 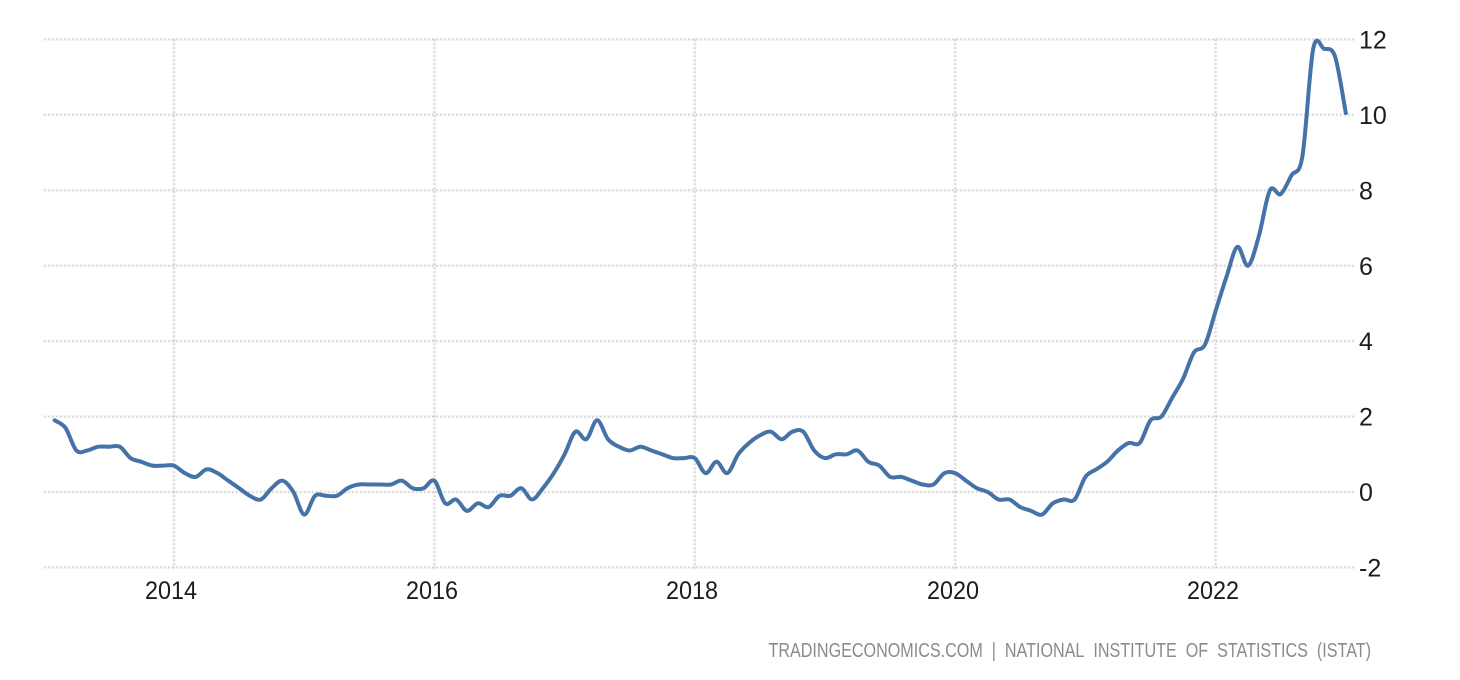 I want to click on svg-text: 2022, so click(x=1213, y=591).